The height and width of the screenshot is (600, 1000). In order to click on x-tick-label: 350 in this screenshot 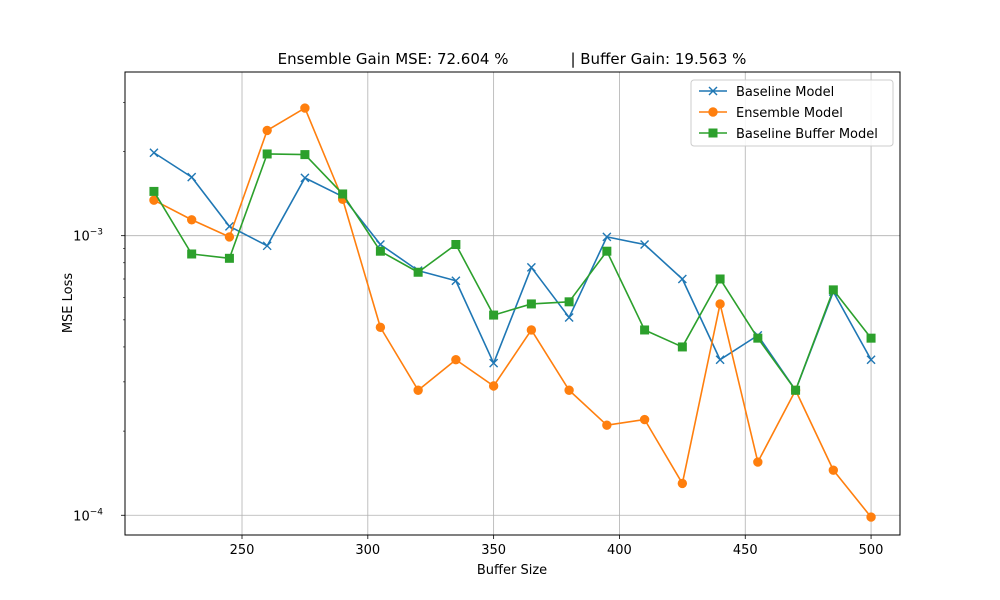, I will do `click(493, 550)`.